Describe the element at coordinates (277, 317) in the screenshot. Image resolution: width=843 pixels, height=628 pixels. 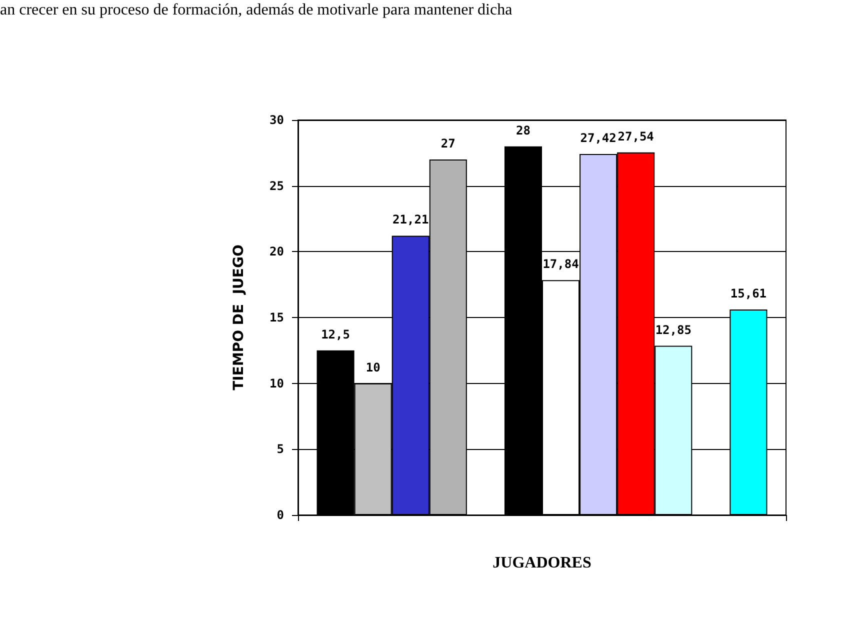
I see `y-tick-label: 15` at that location.